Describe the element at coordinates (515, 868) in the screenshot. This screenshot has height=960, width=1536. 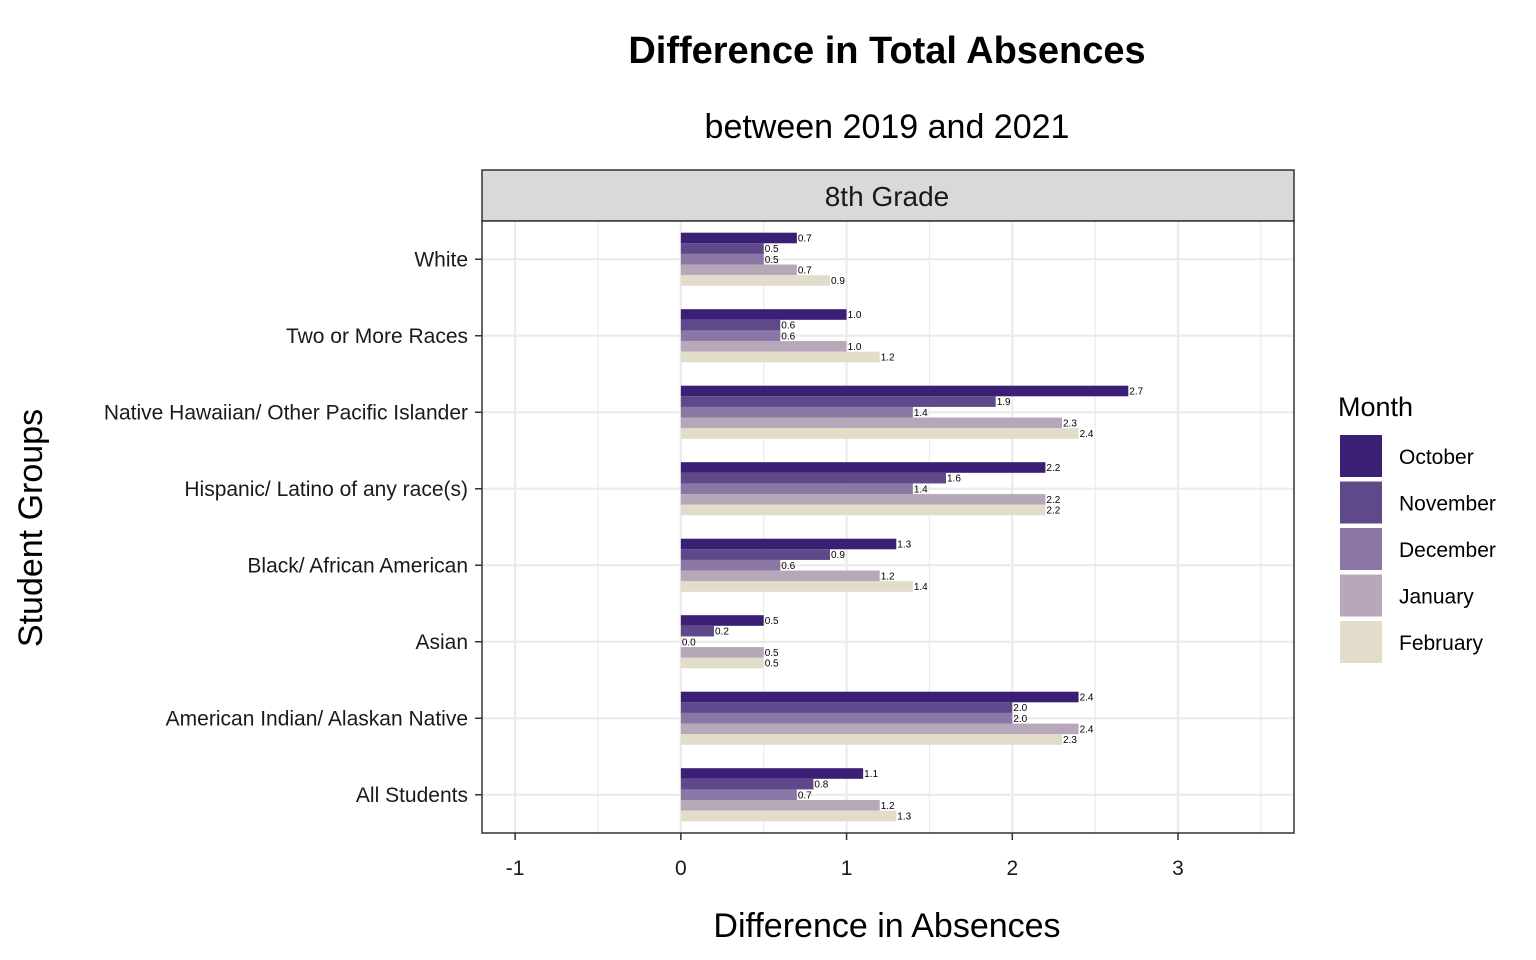
I see `x-tick-label: -1` at that location.